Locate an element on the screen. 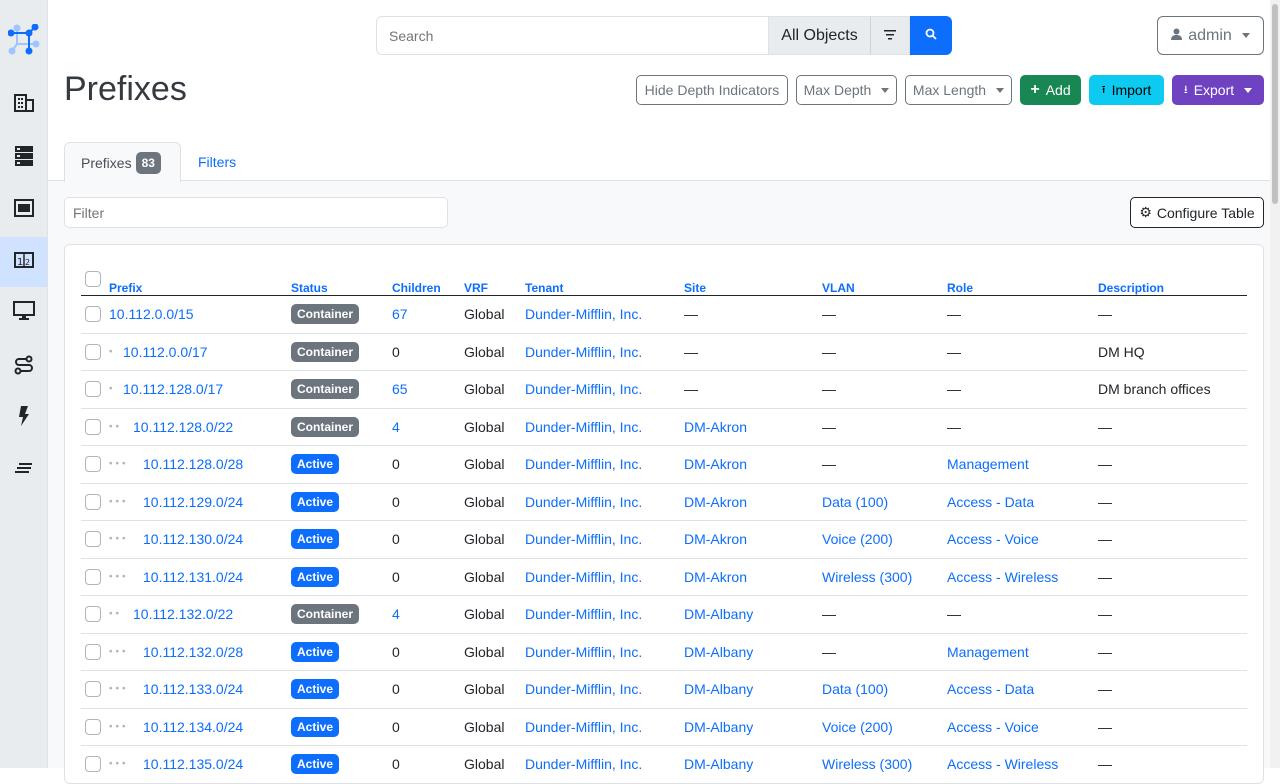 This screenshot has width=1280, height=784. sidebar-power is located at coordinates (23, 418).